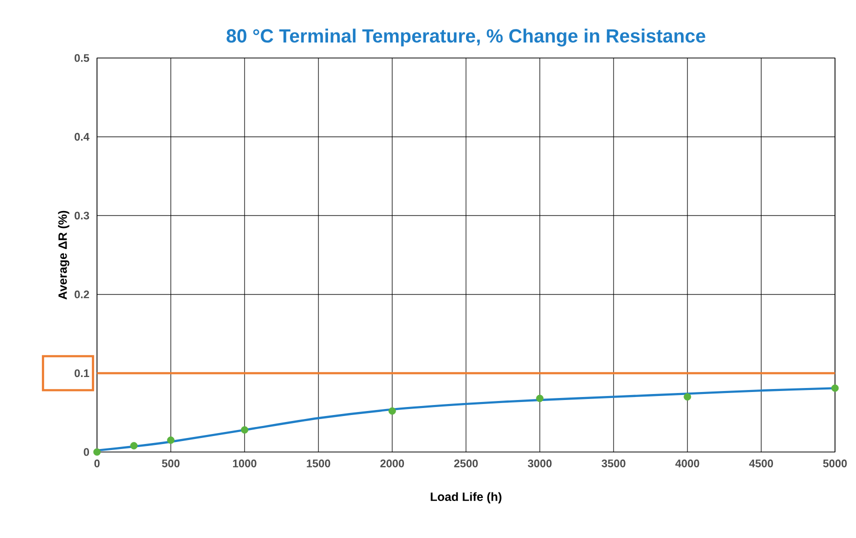 The height and width of the screenshot is (538, 856). I want to click on y-tick-label: 0, so click(87, 452).